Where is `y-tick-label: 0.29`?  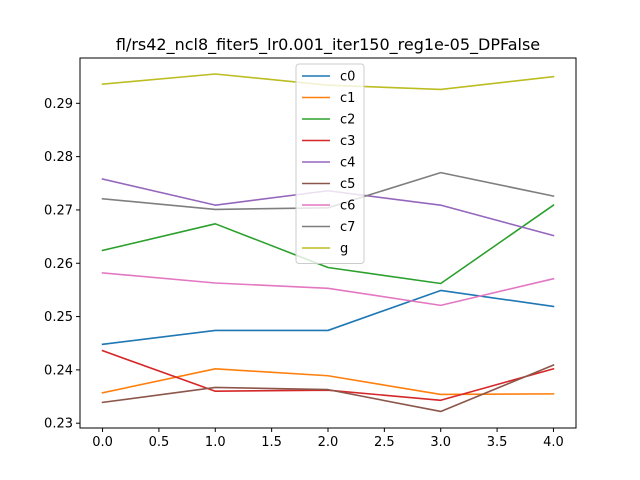
y-tick-label: 0.29 is located at coordinates (58, 104).